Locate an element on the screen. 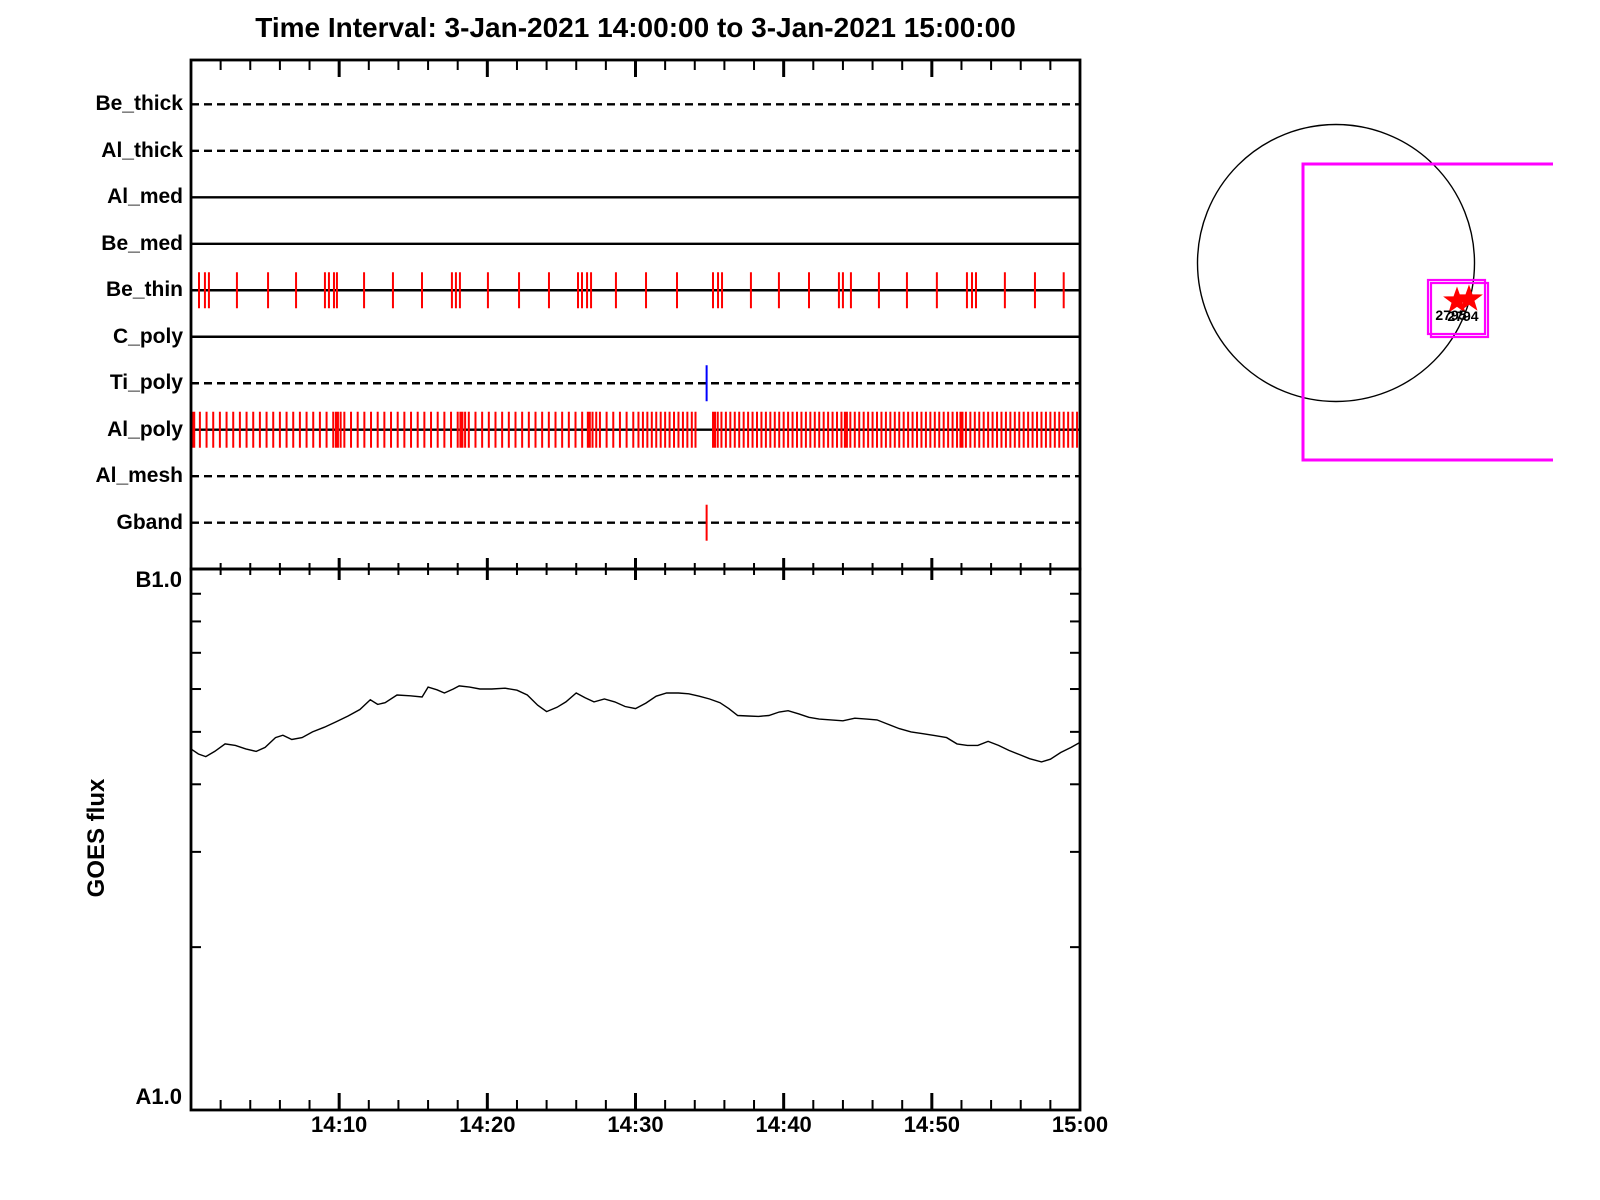 This screenshot has height=1200, width=1600. flare-marker-label: 2795 is located at coordinates (1451, 315).